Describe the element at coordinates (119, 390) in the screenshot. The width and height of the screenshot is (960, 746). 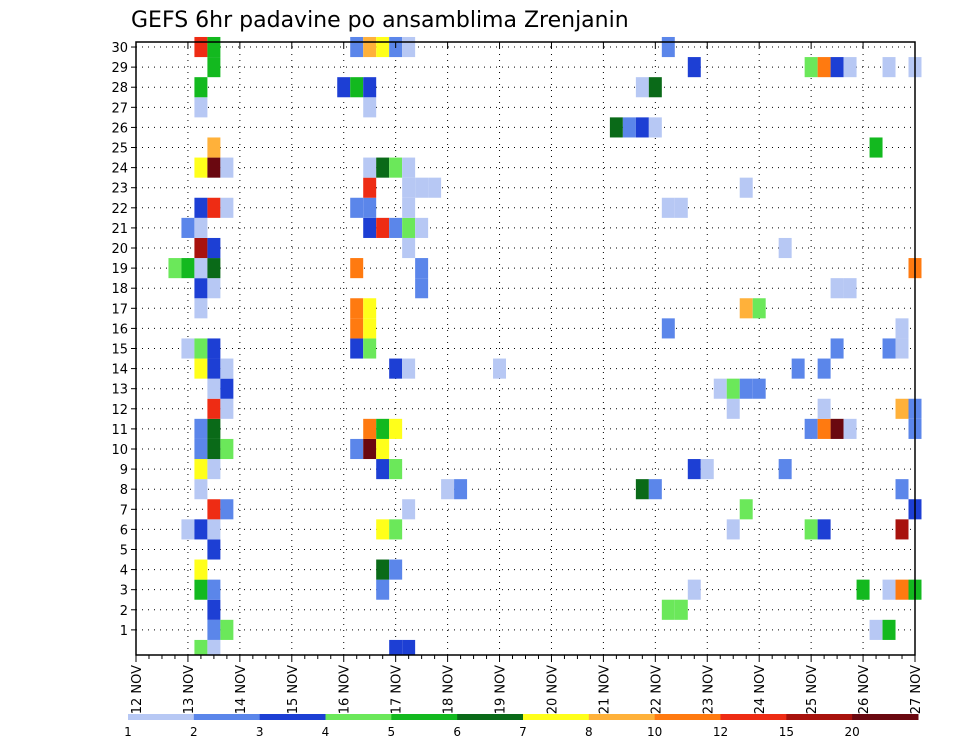
I see `y-tick-label: 13` at that location.